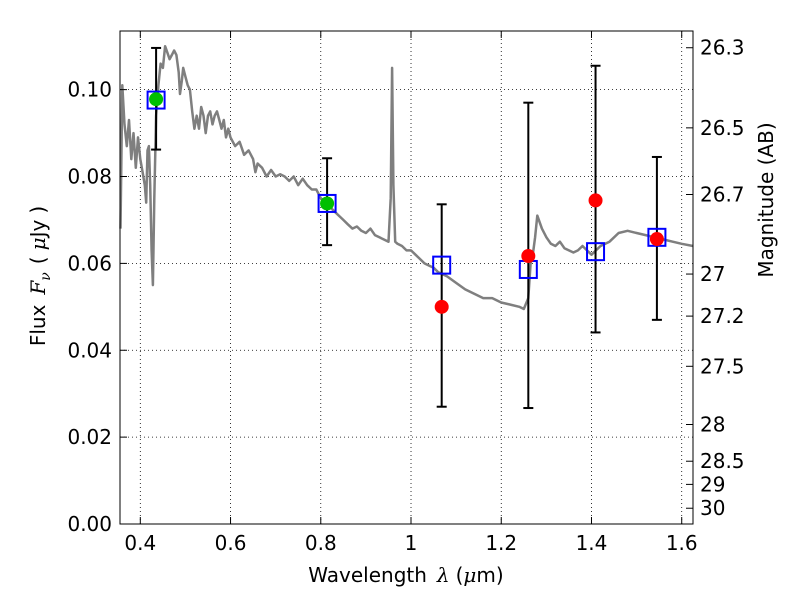 The width and height of the screenshot is (800, 600). Describe the element at coordinates (443, 575) in the screenshot. I see `x-axis-symbol: λ` at that location.